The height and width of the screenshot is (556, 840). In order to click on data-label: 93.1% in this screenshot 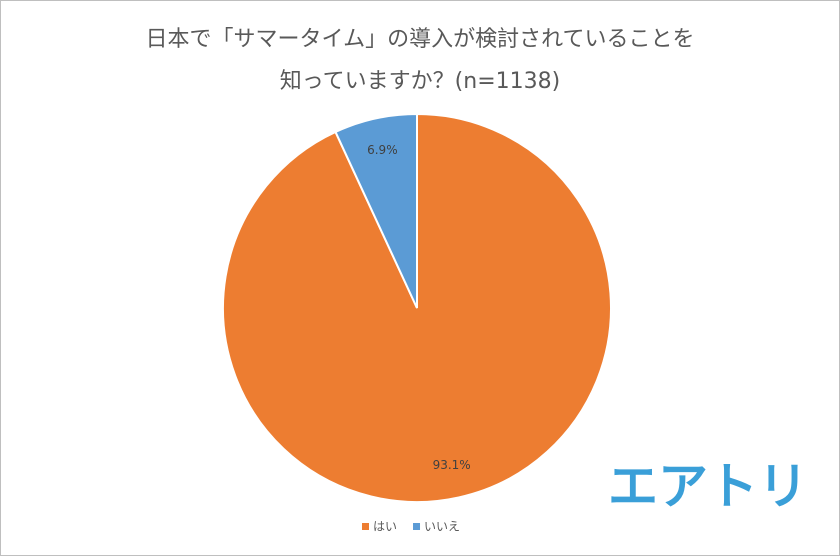, I will do `click(452, 465)`.